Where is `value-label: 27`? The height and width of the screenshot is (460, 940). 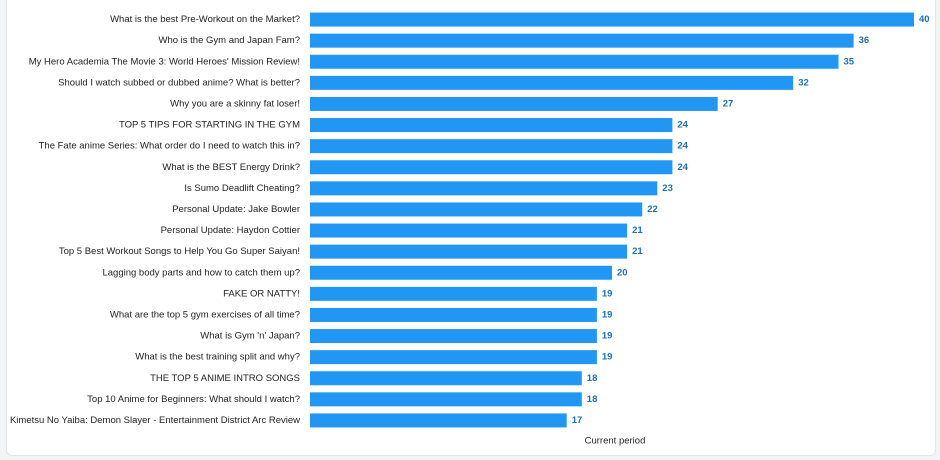
value-label: 27 is located at coordinates (728, 103).